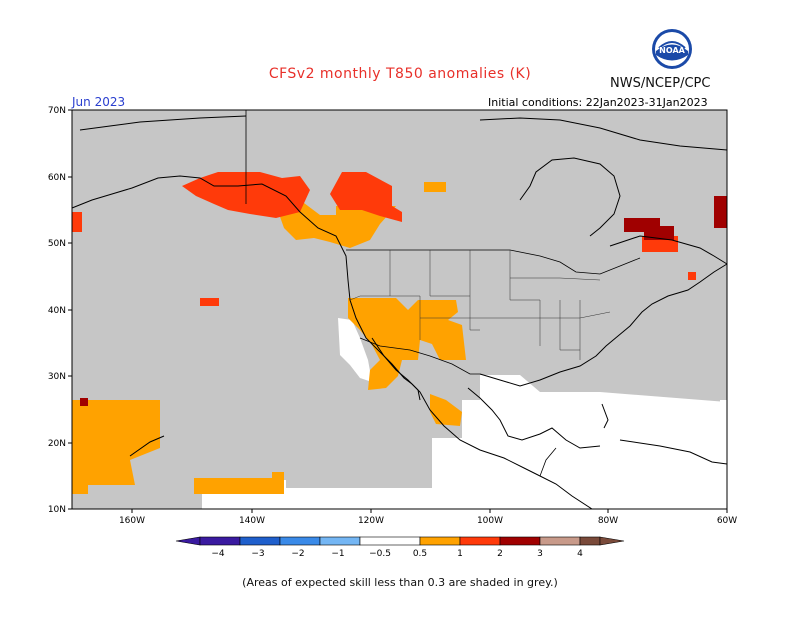  Describe the element at coordinates (400, 74) in the screenshot. I see `chart-title: CFSv2 monthly T850 anomalies (K)` at that location.